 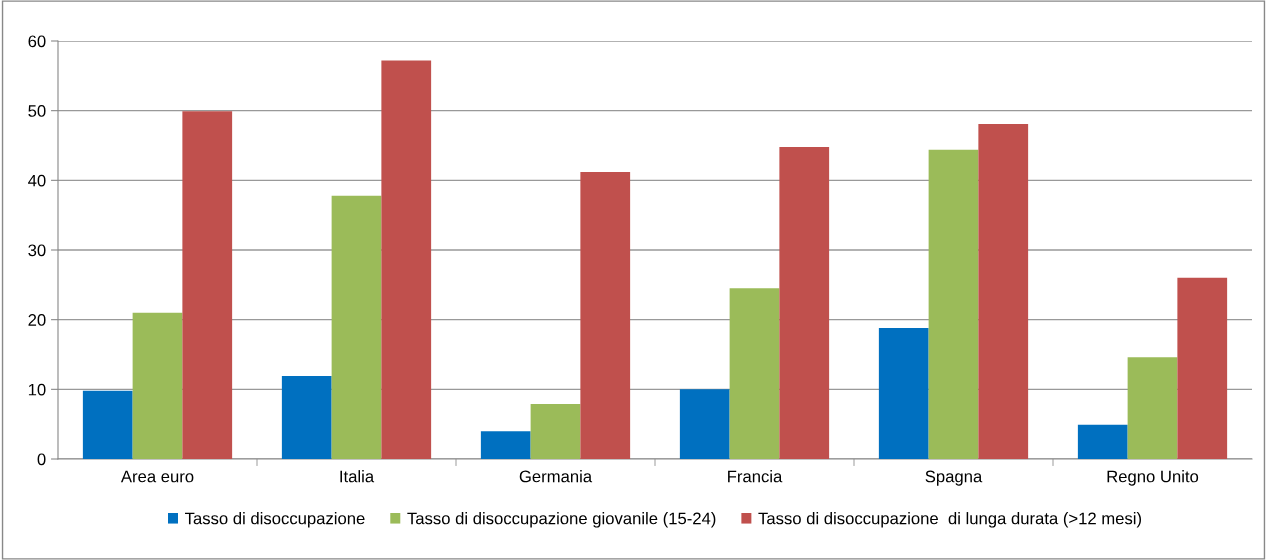 What do you see at coordinates (41, 459) in the screenshot?
I see `y-tick-label: 0` at bounding box center [41, 459].